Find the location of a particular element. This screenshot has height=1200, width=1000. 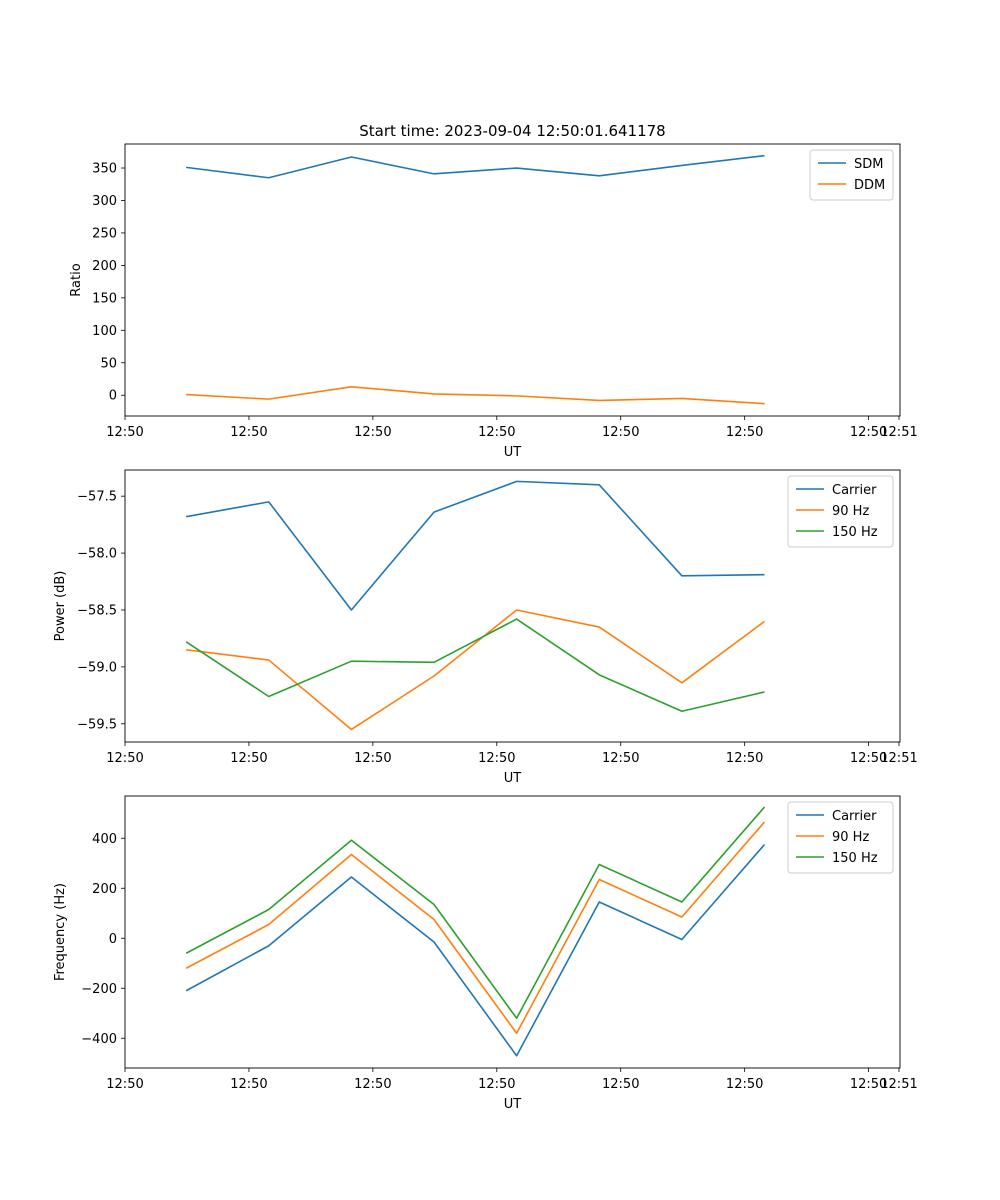

y-tick-label: −200 is located at coordinates (99, 989).